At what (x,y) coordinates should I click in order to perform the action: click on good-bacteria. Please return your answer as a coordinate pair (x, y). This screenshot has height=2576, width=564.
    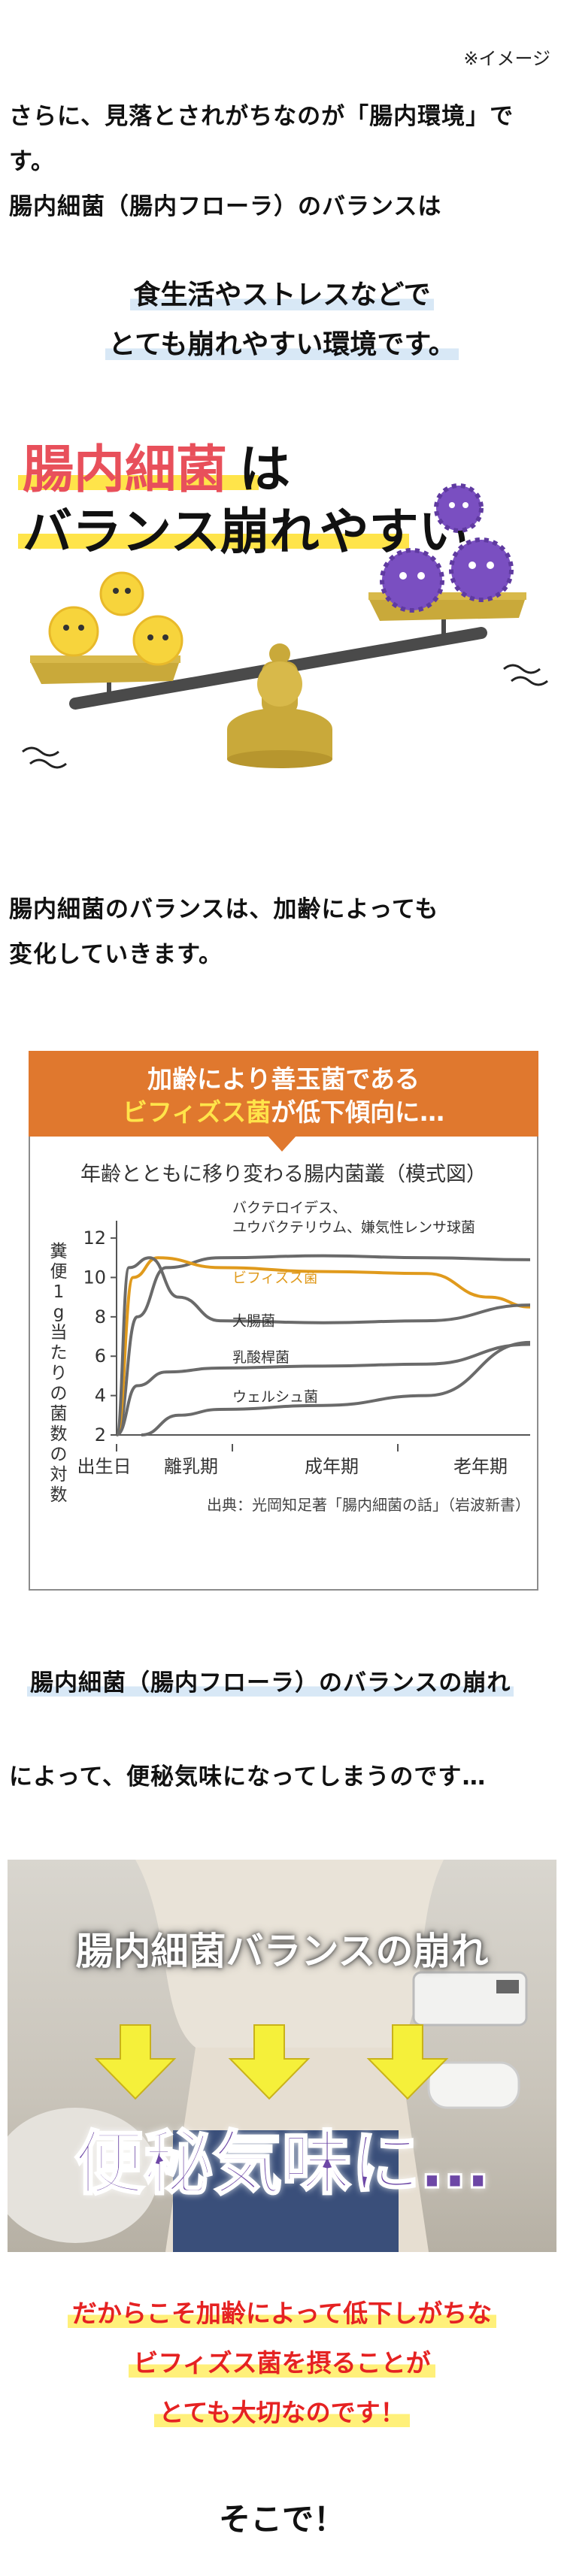
    Looking at the image, I should click on (115, 618).